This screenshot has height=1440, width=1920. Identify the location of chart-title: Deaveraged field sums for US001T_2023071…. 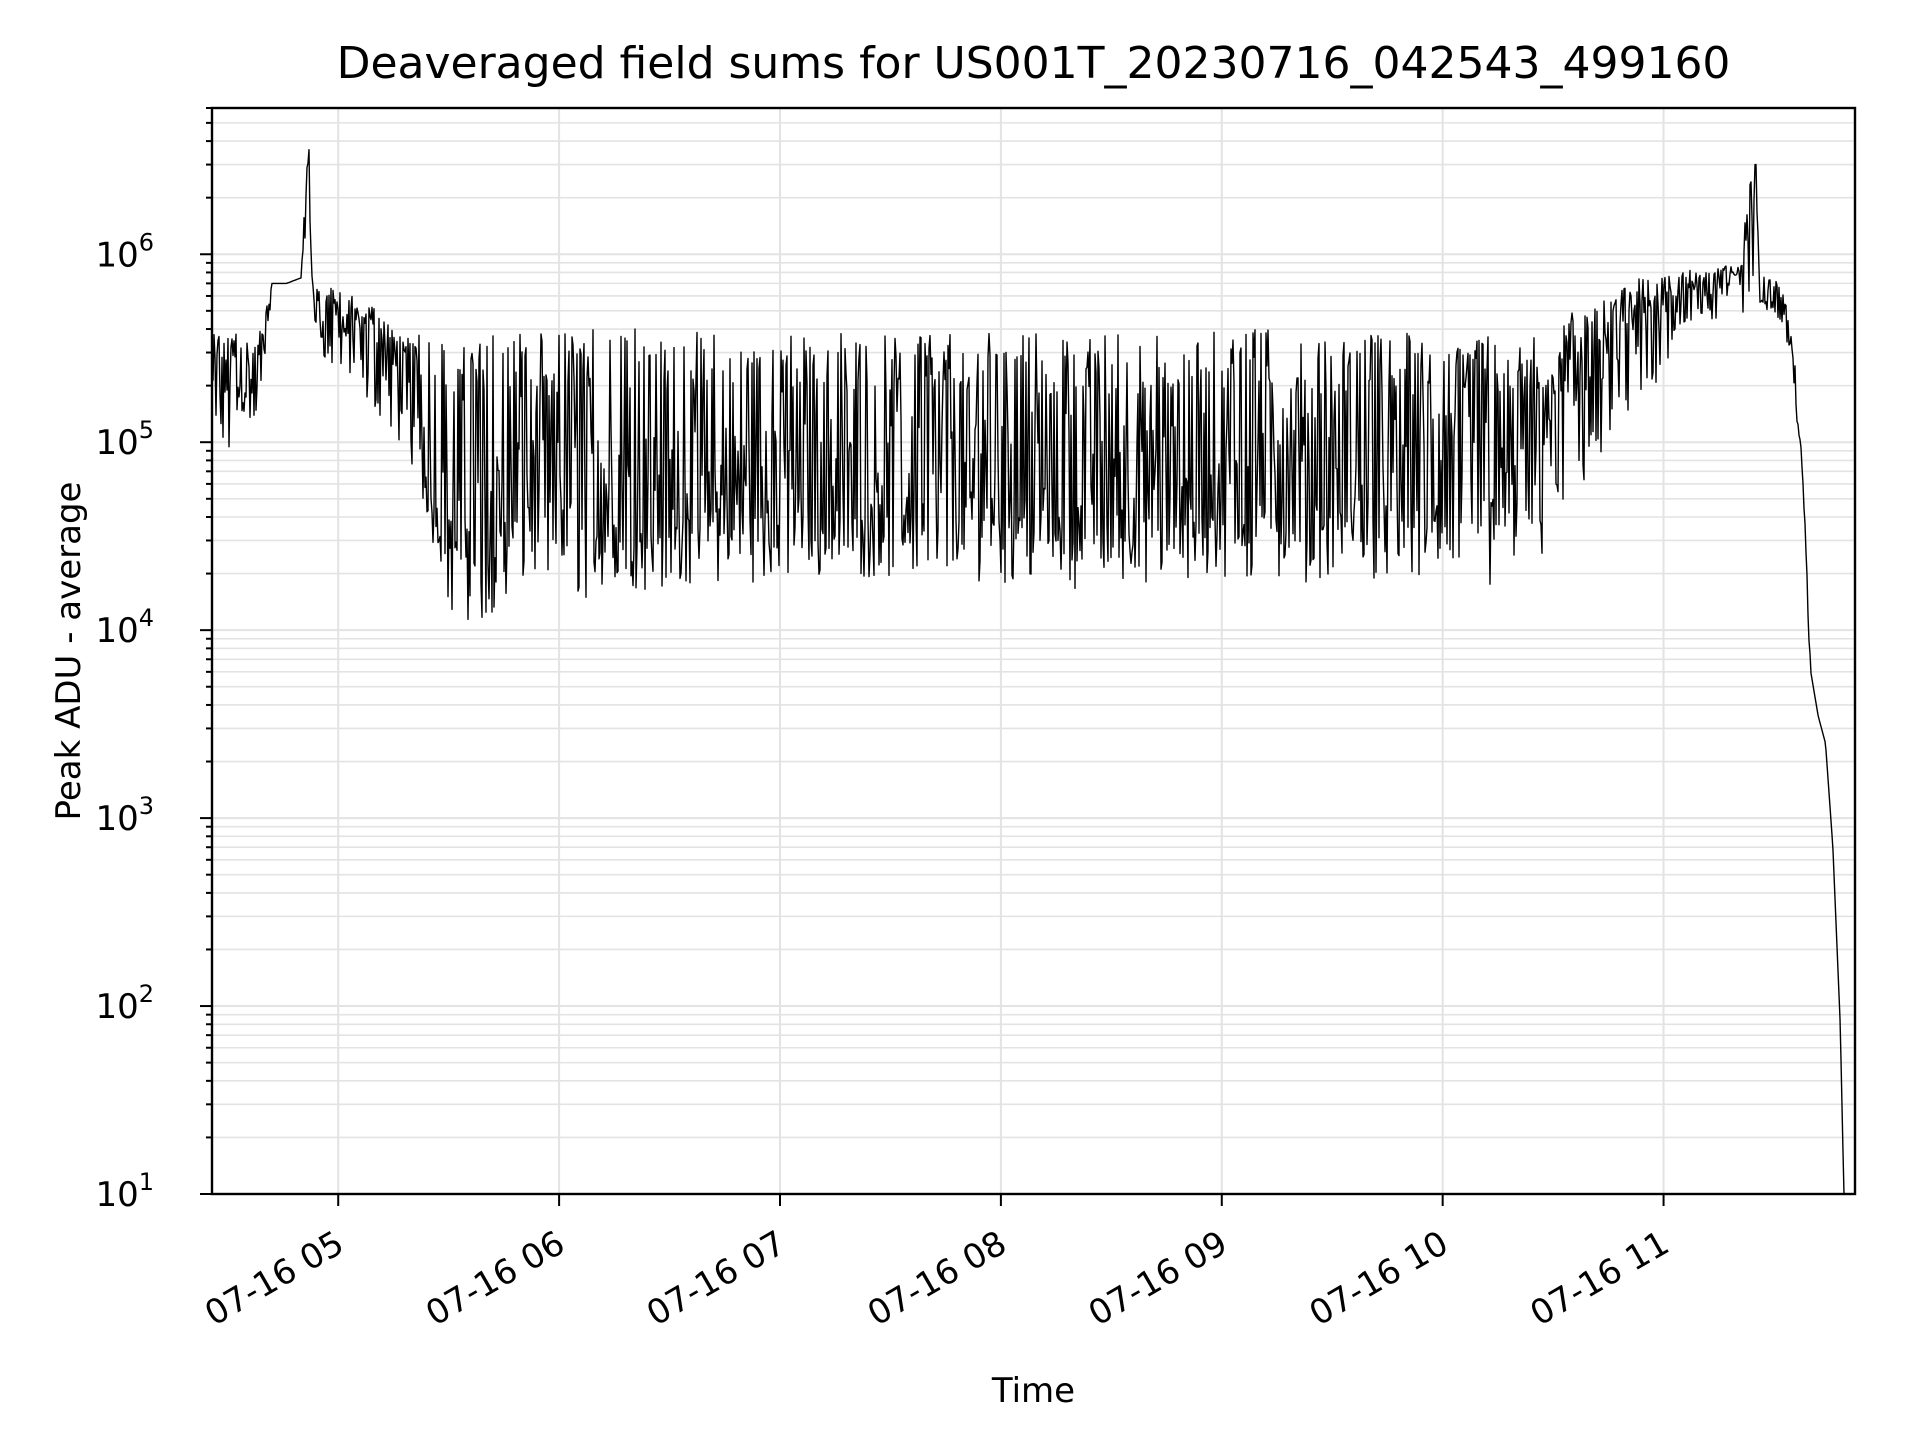
(1034, 63).